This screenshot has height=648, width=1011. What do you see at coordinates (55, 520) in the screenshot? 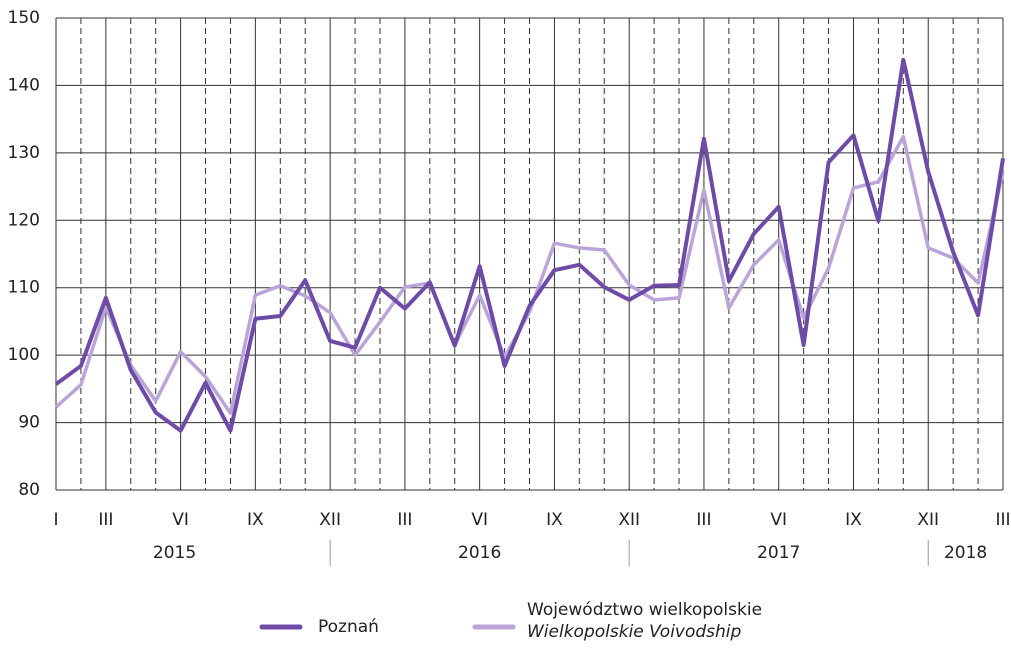
I see `x-tick-label: I` at bounding box center [55, 520].